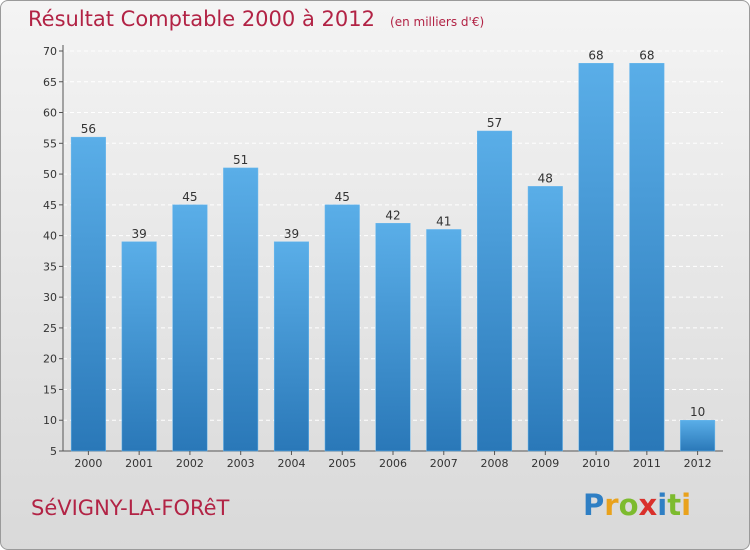 Image resolution: width=750 pixels, height=550 pixels. I want to click on data-label: 41, so click(443, 221).